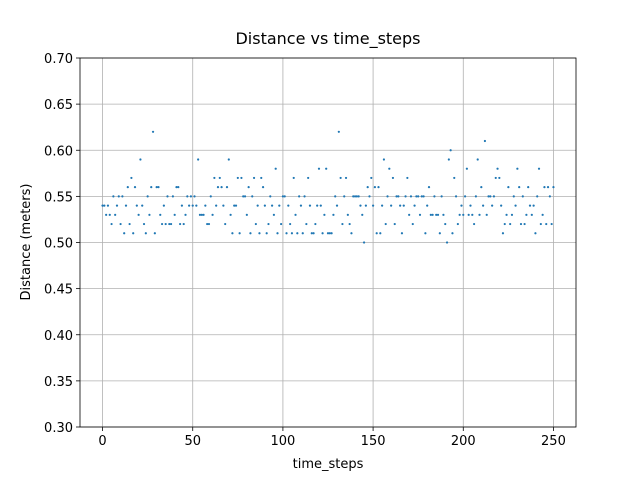  I want to click on y-tick-label: 0.70, so click(58, 59).